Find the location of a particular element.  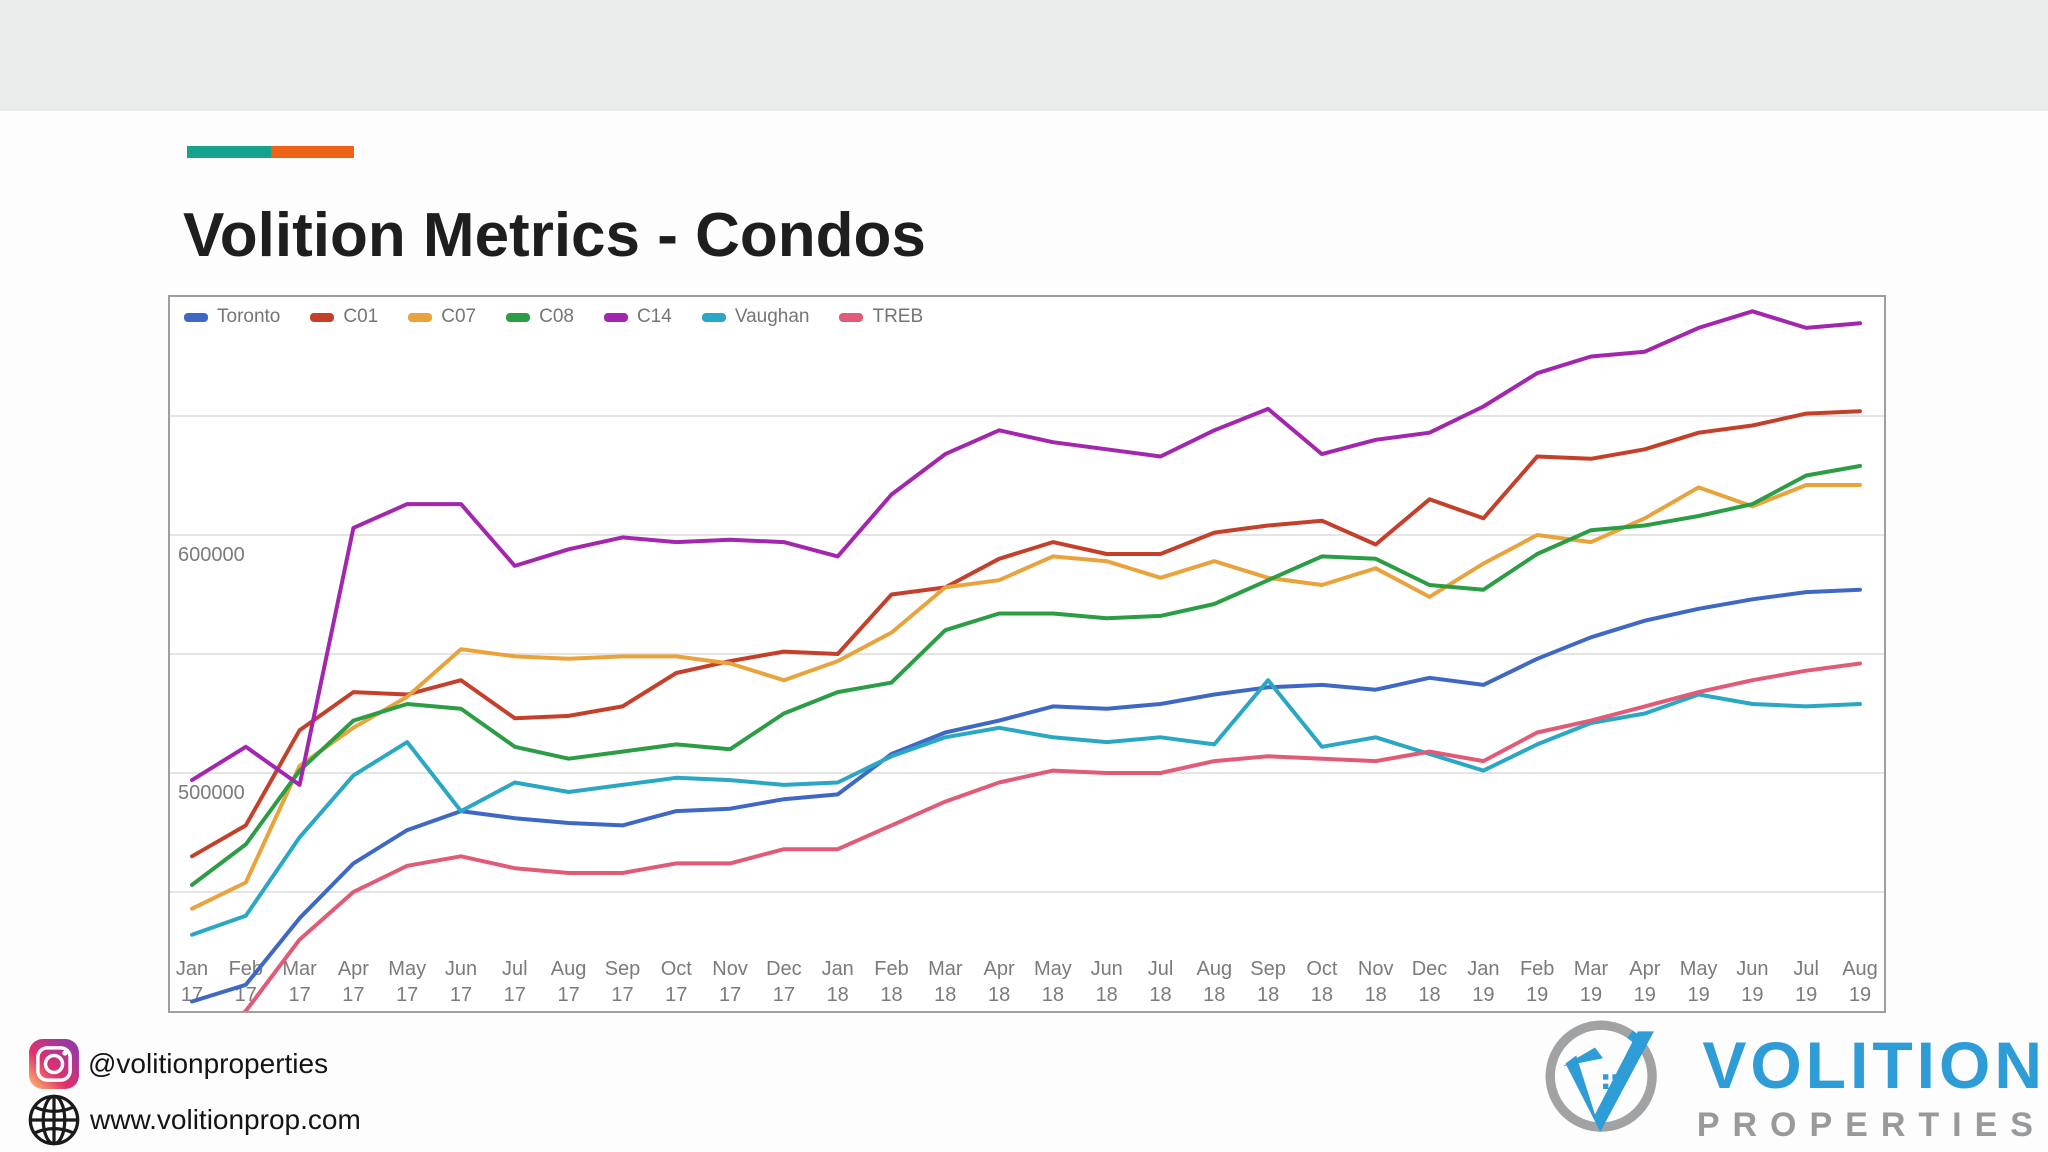

x-tick-label-Nov-17: Nov 17 is located at coordinates (730, 982).